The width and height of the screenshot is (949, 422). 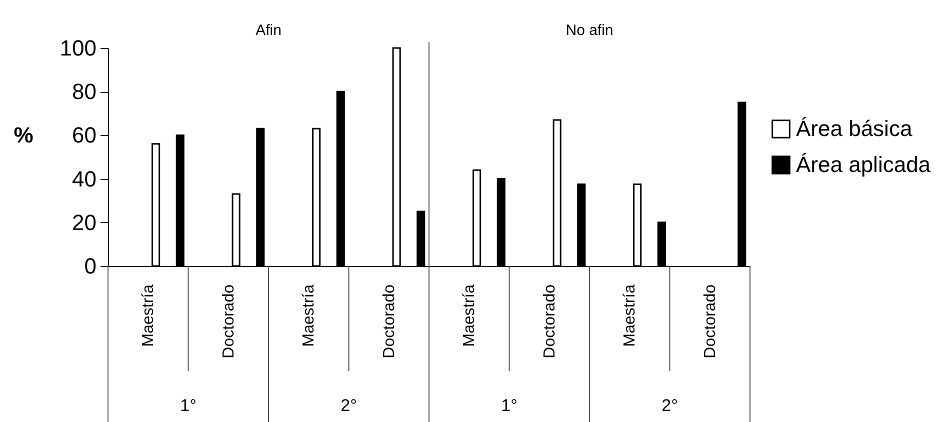 What do you see at coordinates (269, 30) in the screenshot?
I see `text: Afin` at bounding box center [269, 30].